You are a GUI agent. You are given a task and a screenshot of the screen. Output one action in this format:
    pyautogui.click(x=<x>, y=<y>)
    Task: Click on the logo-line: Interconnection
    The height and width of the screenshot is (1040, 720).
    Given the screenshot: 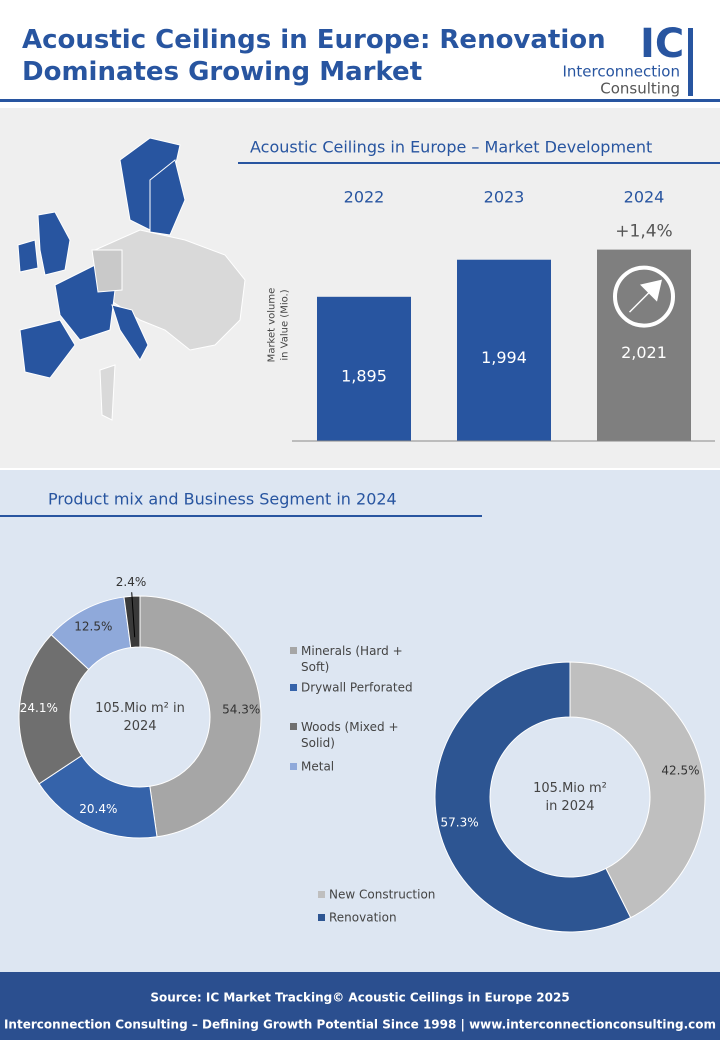 What is the action you would take?
    pyautogui.click(x=621, y=72)
    